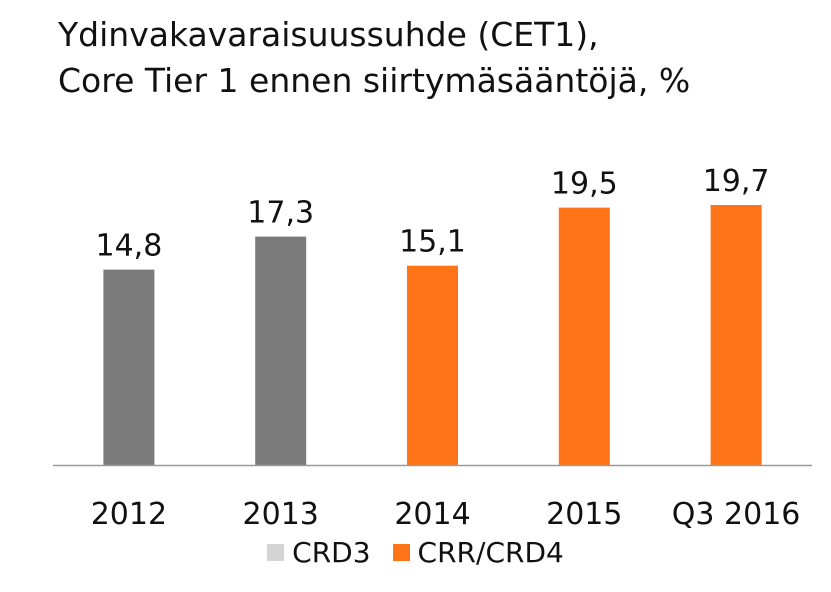 The image size is (831, 592). I want to click on x-tick-label-2012: 2012, so click(129, 514).